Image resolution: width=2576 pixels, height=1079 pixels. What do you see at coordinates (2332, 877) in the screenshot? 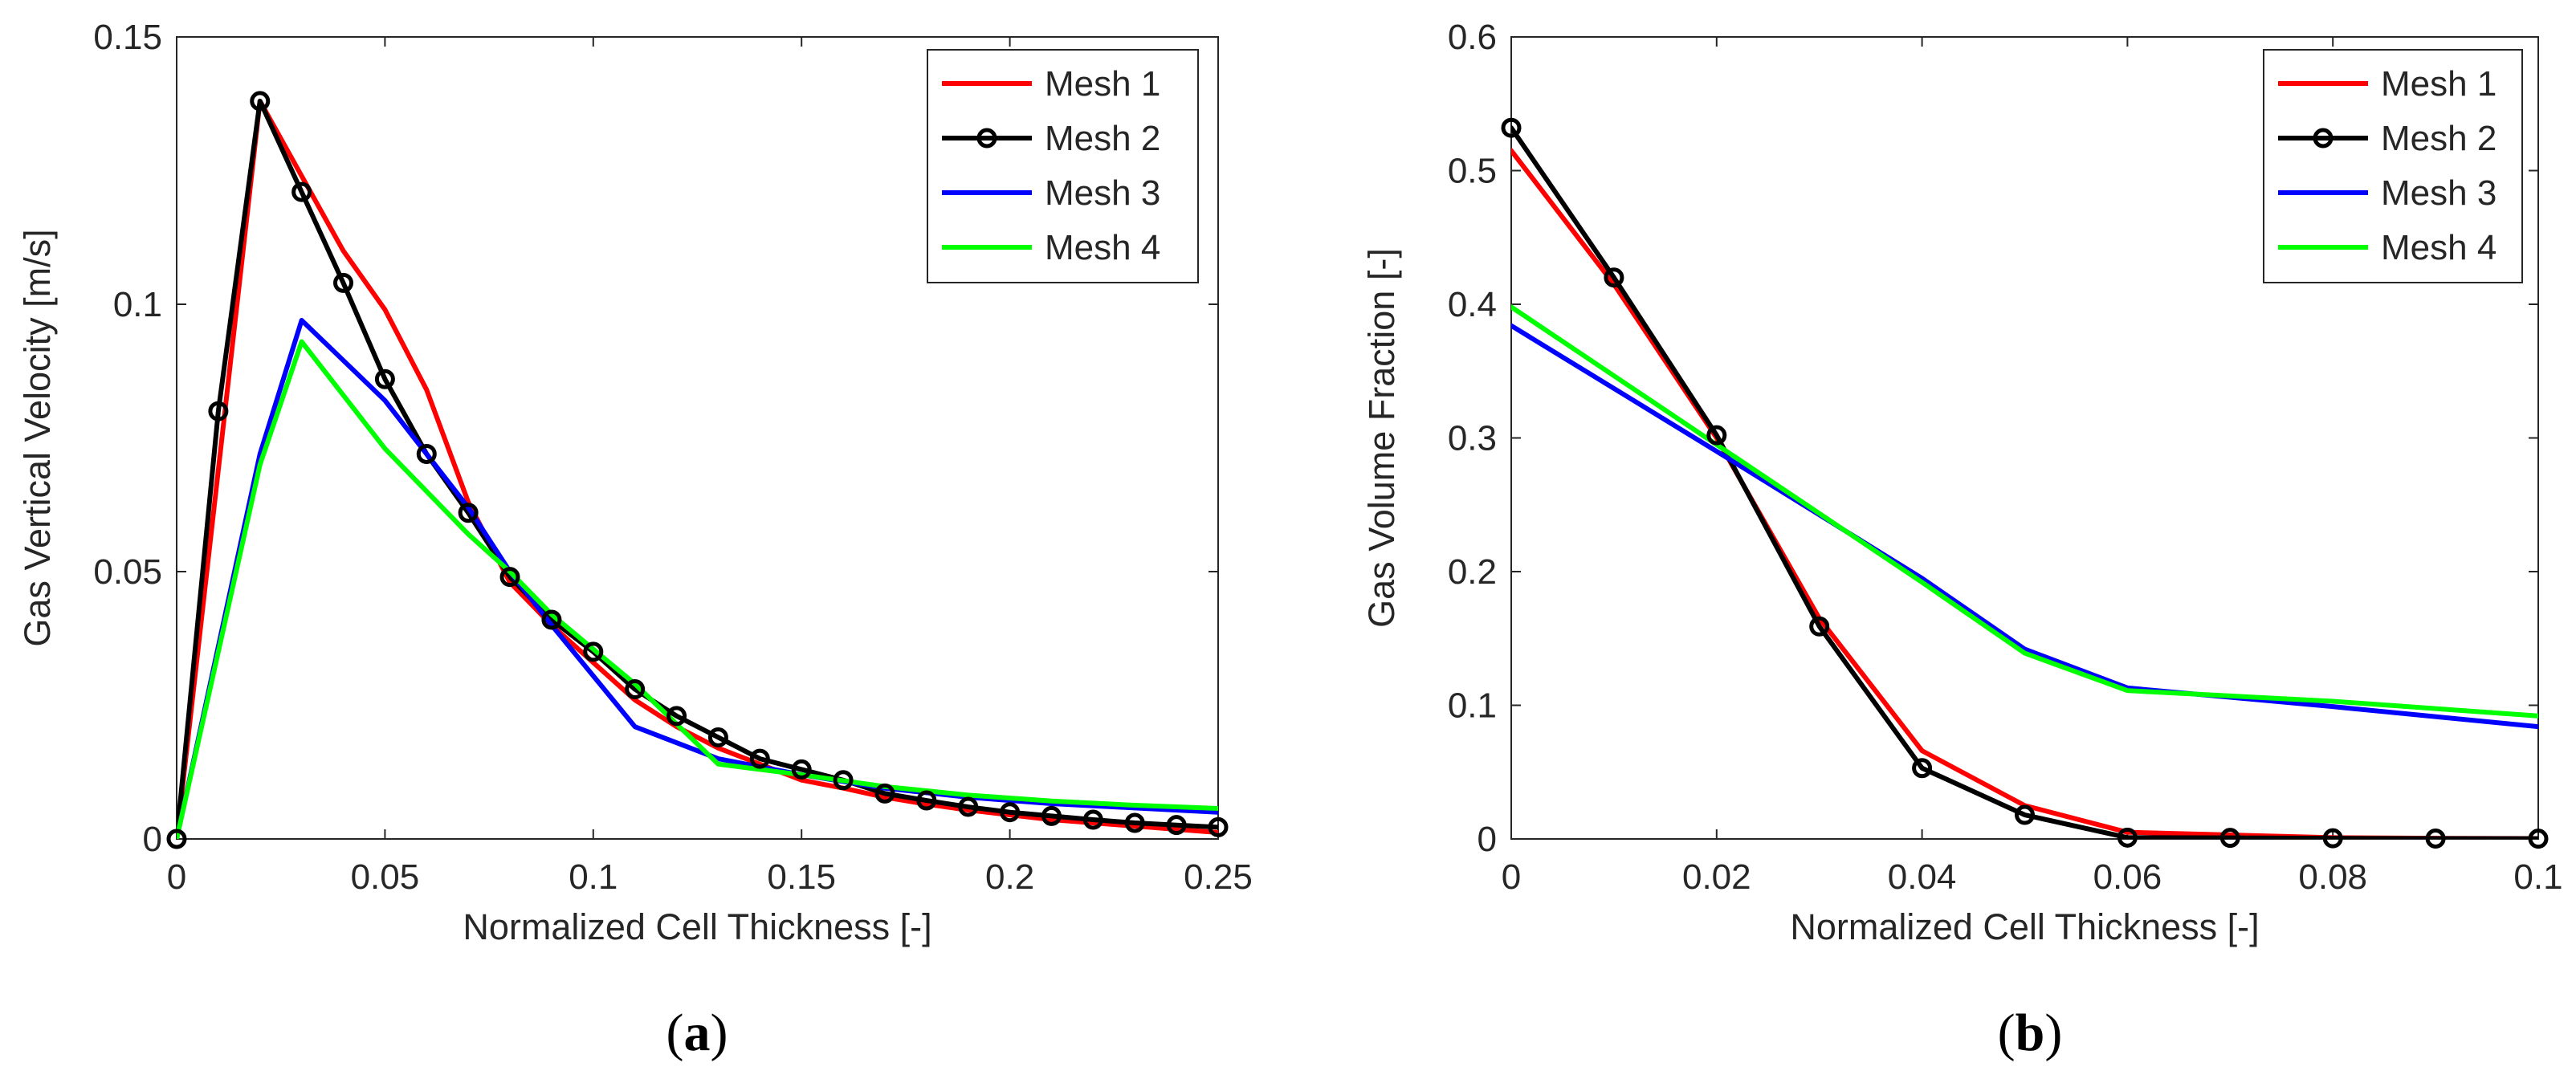
I see `x-tick-label: 0.08` at bounding box center [2332, 877].